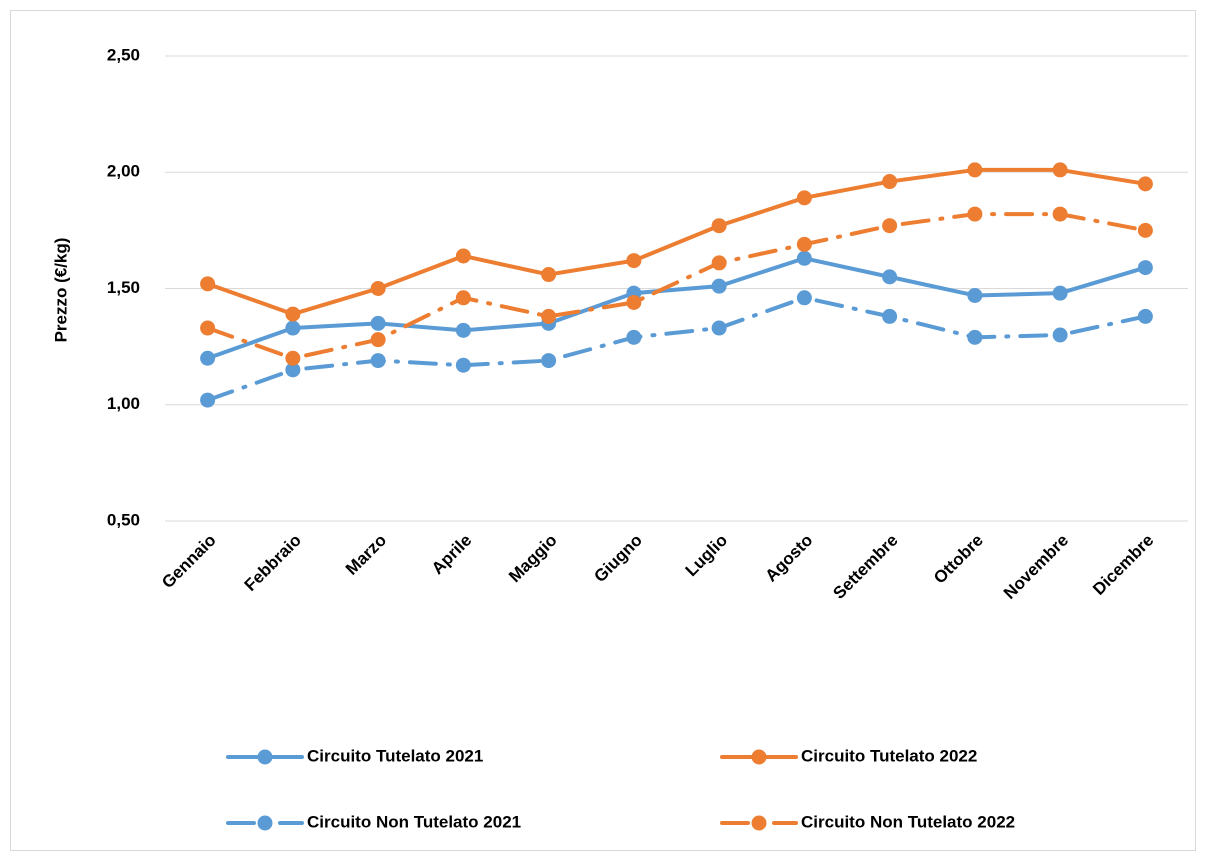  I want to click on legend-label: Circuito Non Tutelato 2022, so click(908, 821).